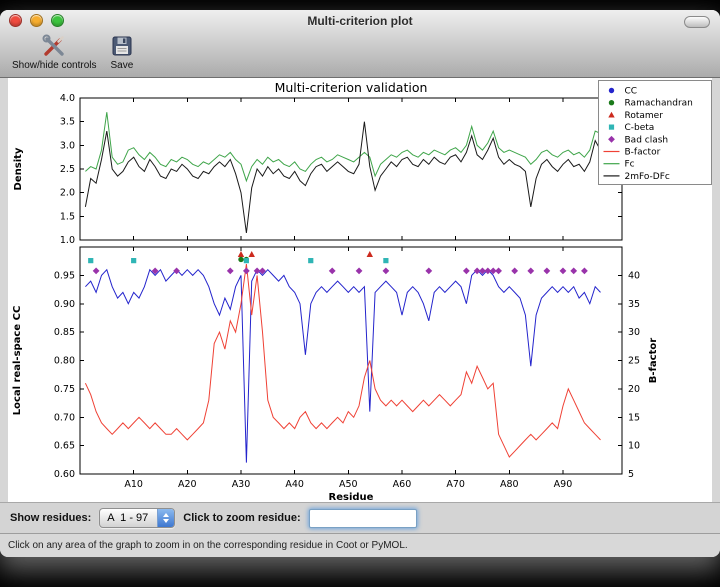 This screenshot has width=720, height=587. Describe the element at coordinates (57, 20) in the screenshot. I see `zoom-window-button` at that location.